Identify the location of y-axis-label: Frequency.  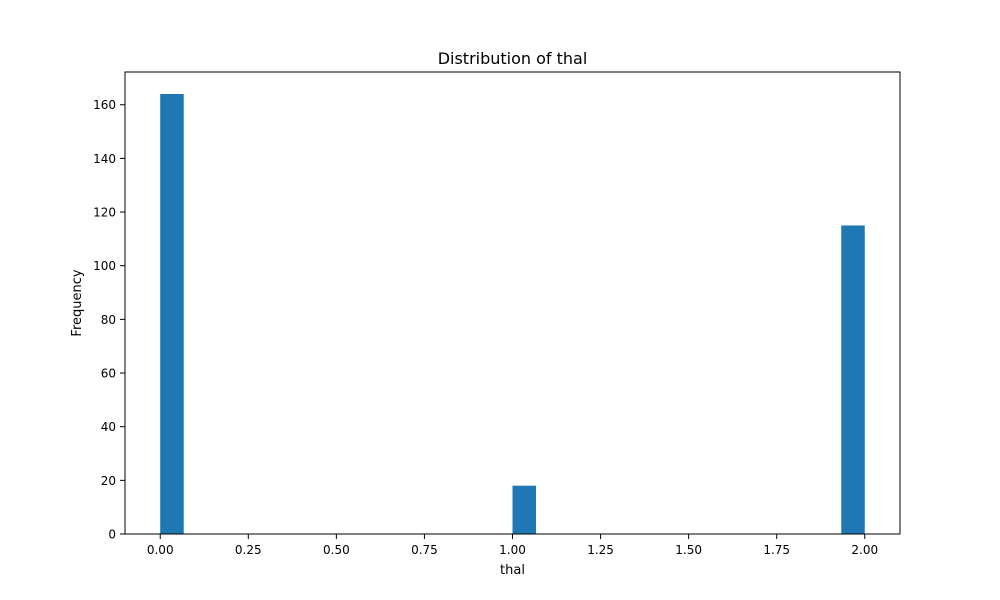
(77, 302).